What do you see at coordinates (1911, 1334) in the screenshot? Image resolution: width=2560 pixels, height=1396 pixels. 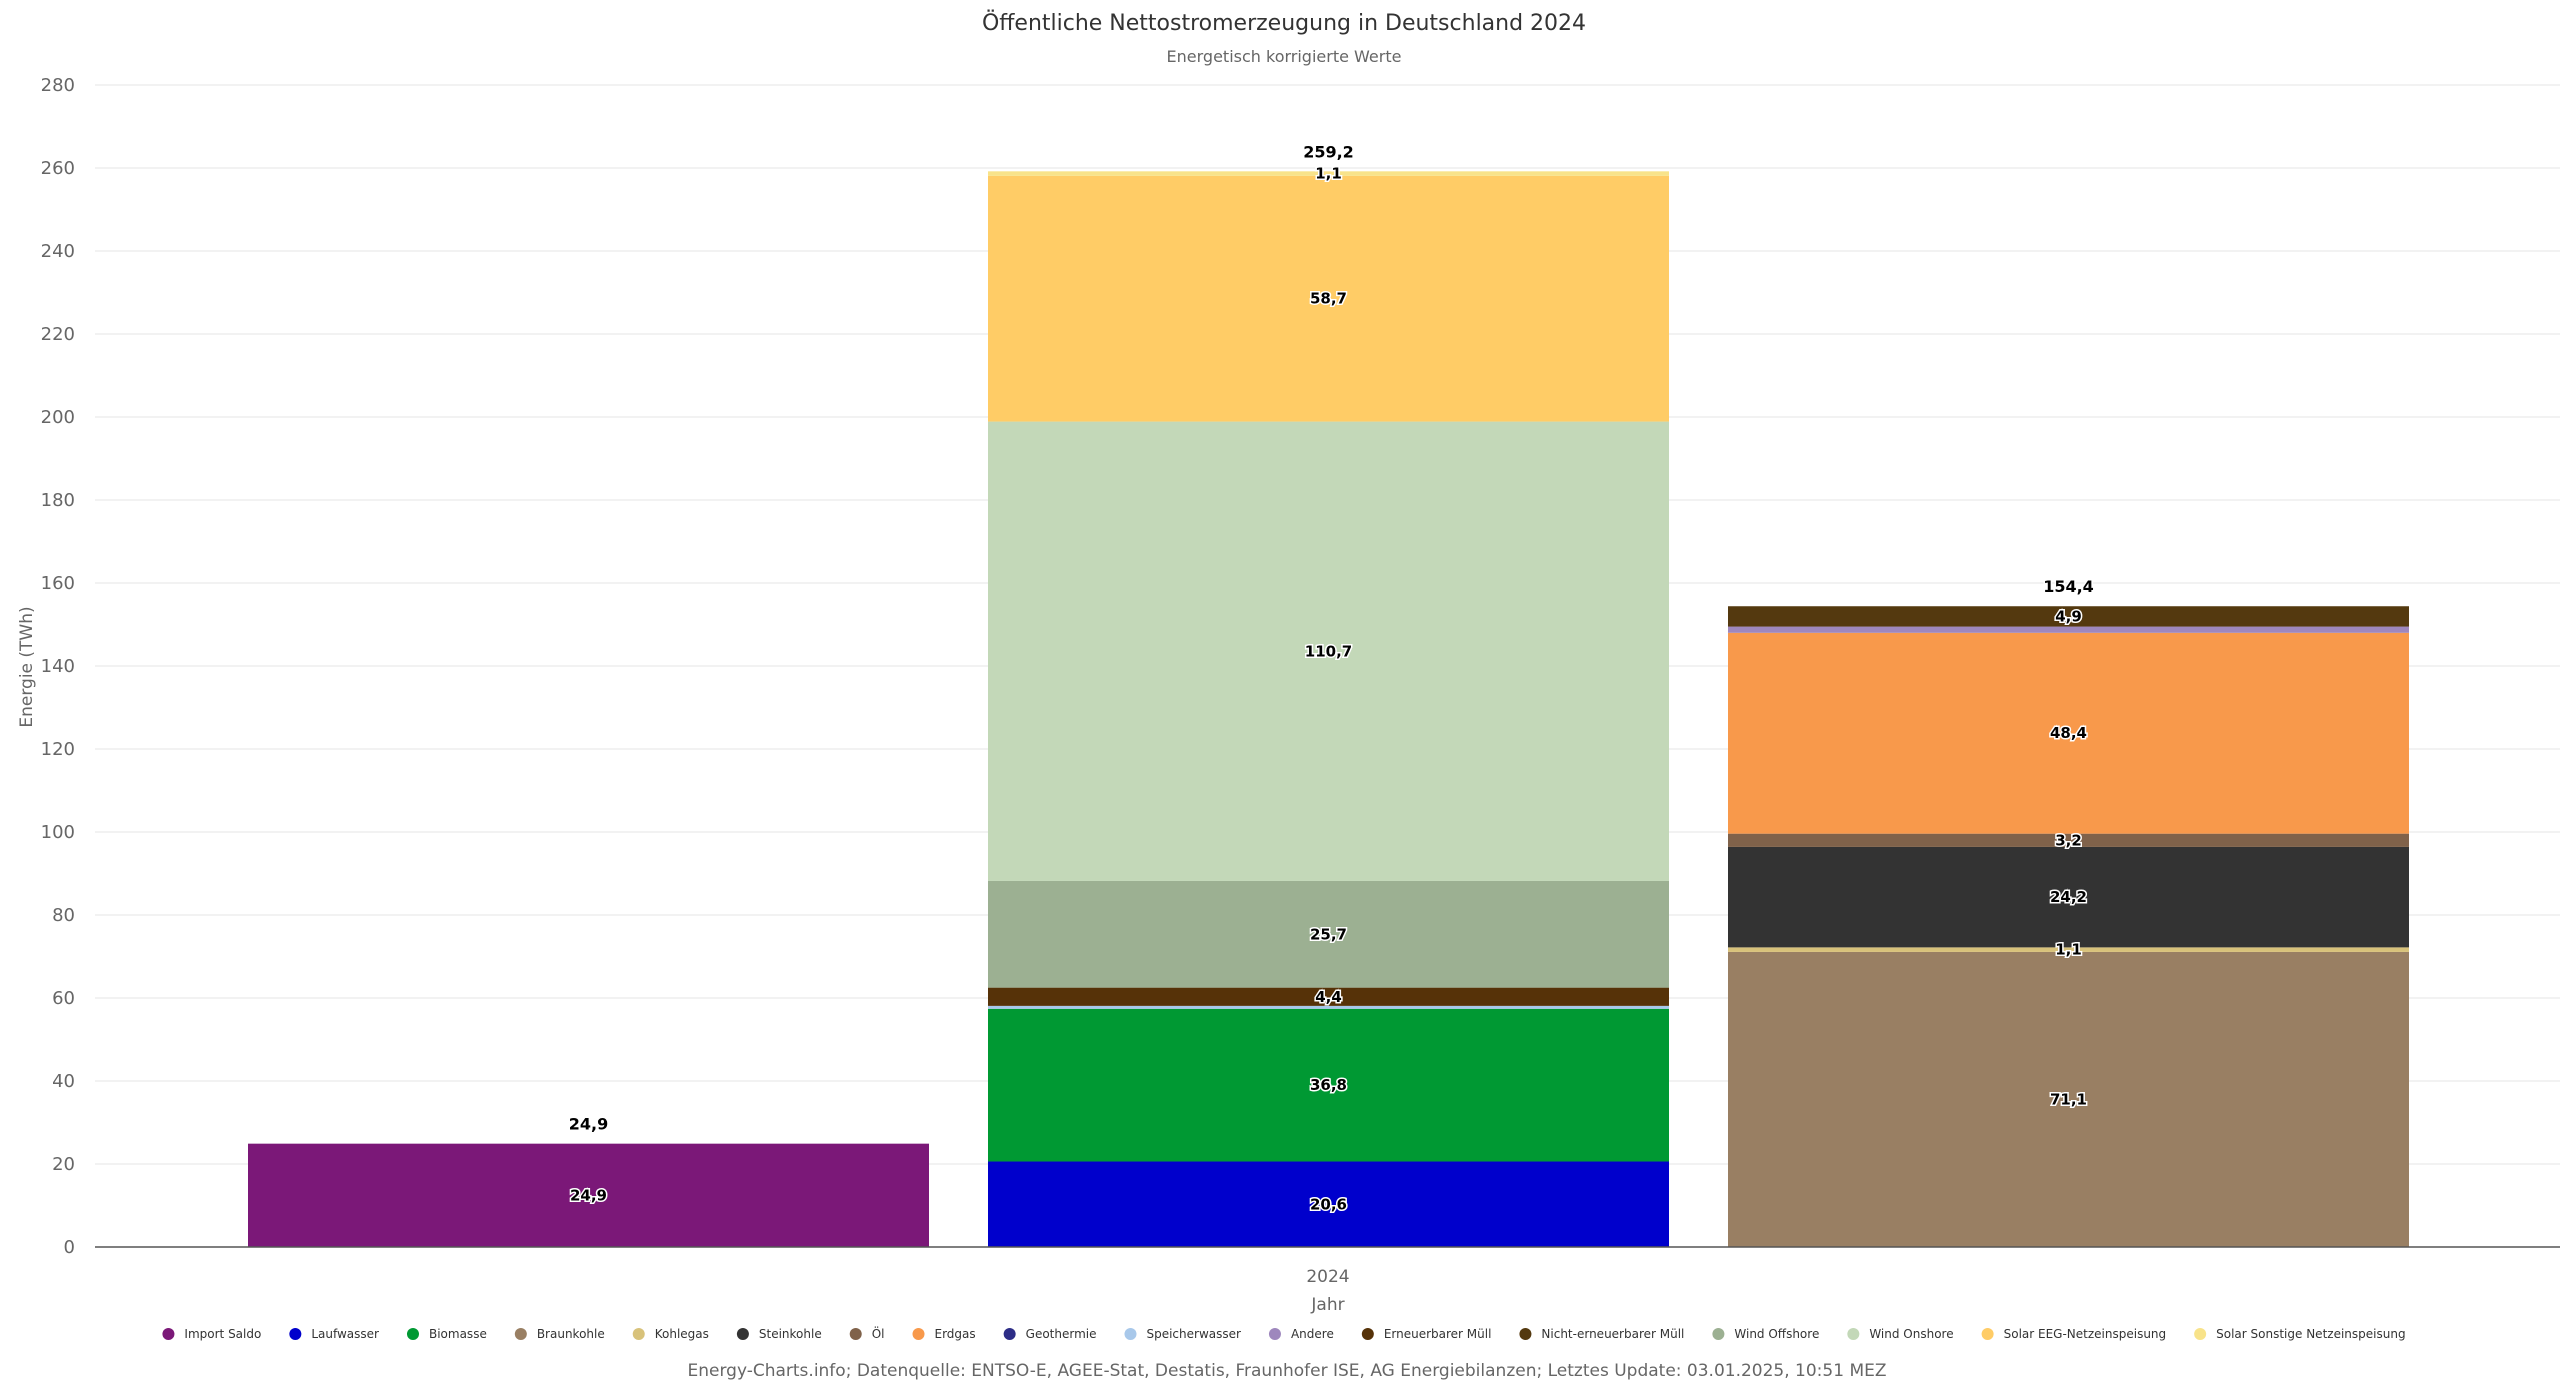 I see `legend-label: Wind Onshore` at bounding box center [1911, 1334].